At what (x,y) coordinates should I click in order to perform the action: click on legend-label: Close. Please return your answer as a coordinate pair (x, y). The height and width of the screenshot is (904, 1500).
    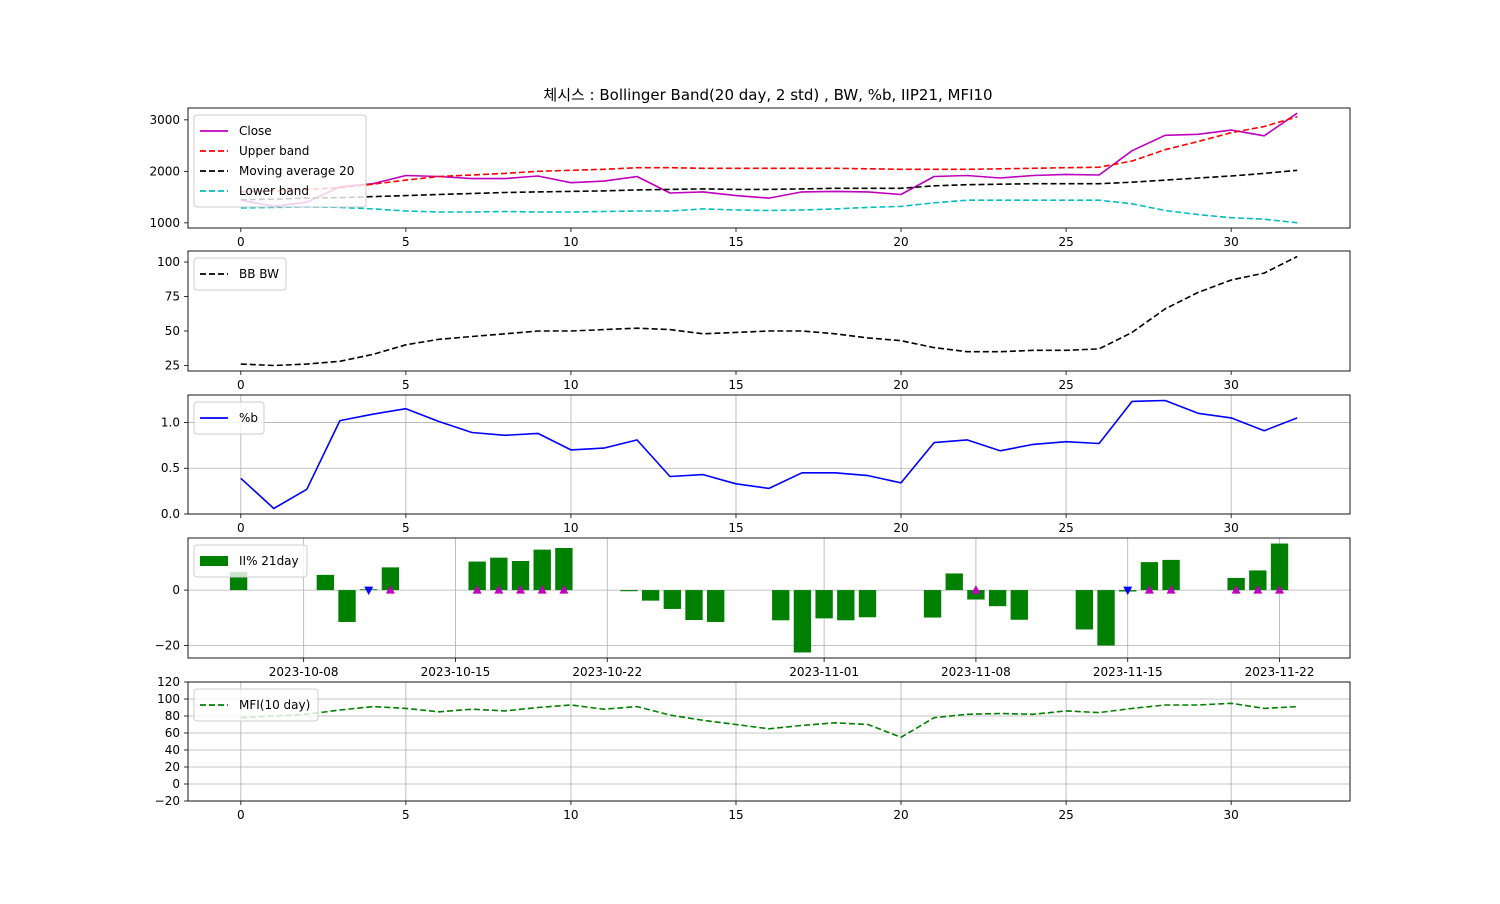
    Looking at the image, I should click on (255, 131).